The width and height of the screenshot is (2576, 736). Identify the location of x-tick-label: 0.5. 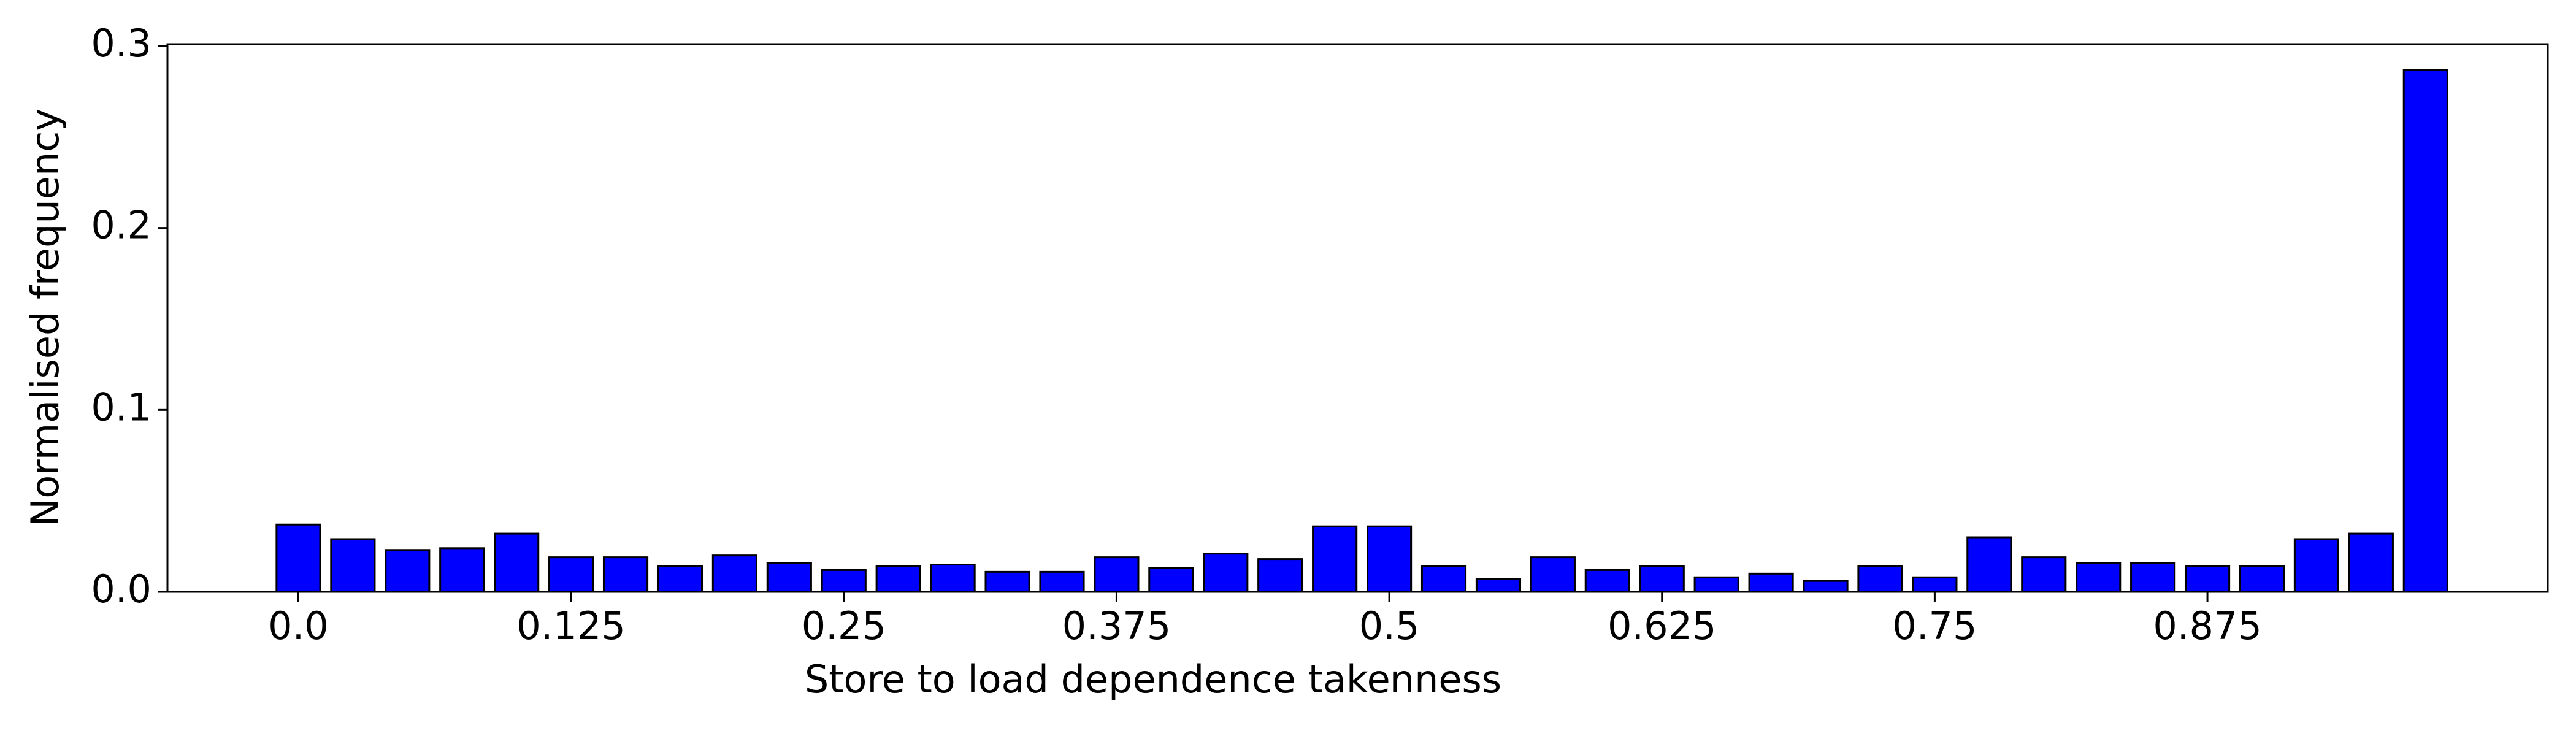
(1389, 626).